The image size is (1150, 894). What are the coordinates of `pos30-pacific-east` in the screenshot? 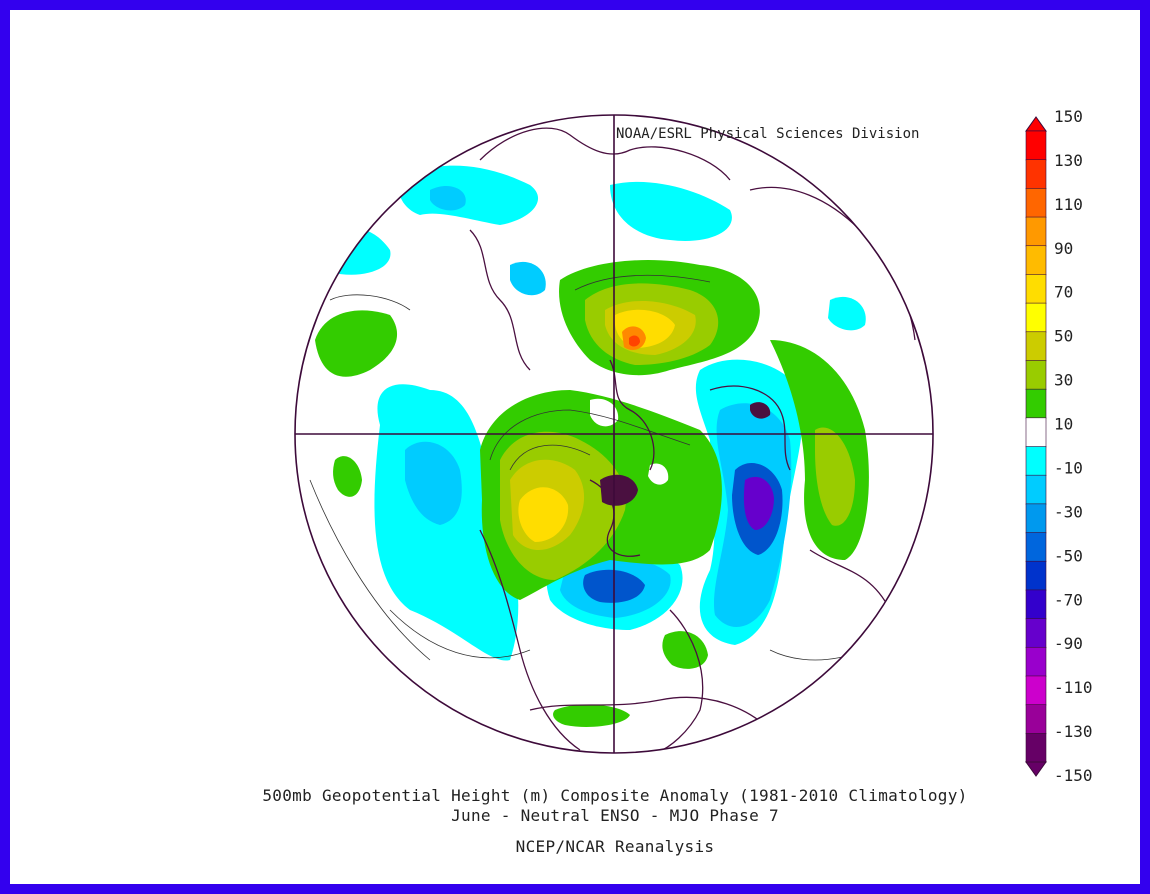 It's located at (835, 476).